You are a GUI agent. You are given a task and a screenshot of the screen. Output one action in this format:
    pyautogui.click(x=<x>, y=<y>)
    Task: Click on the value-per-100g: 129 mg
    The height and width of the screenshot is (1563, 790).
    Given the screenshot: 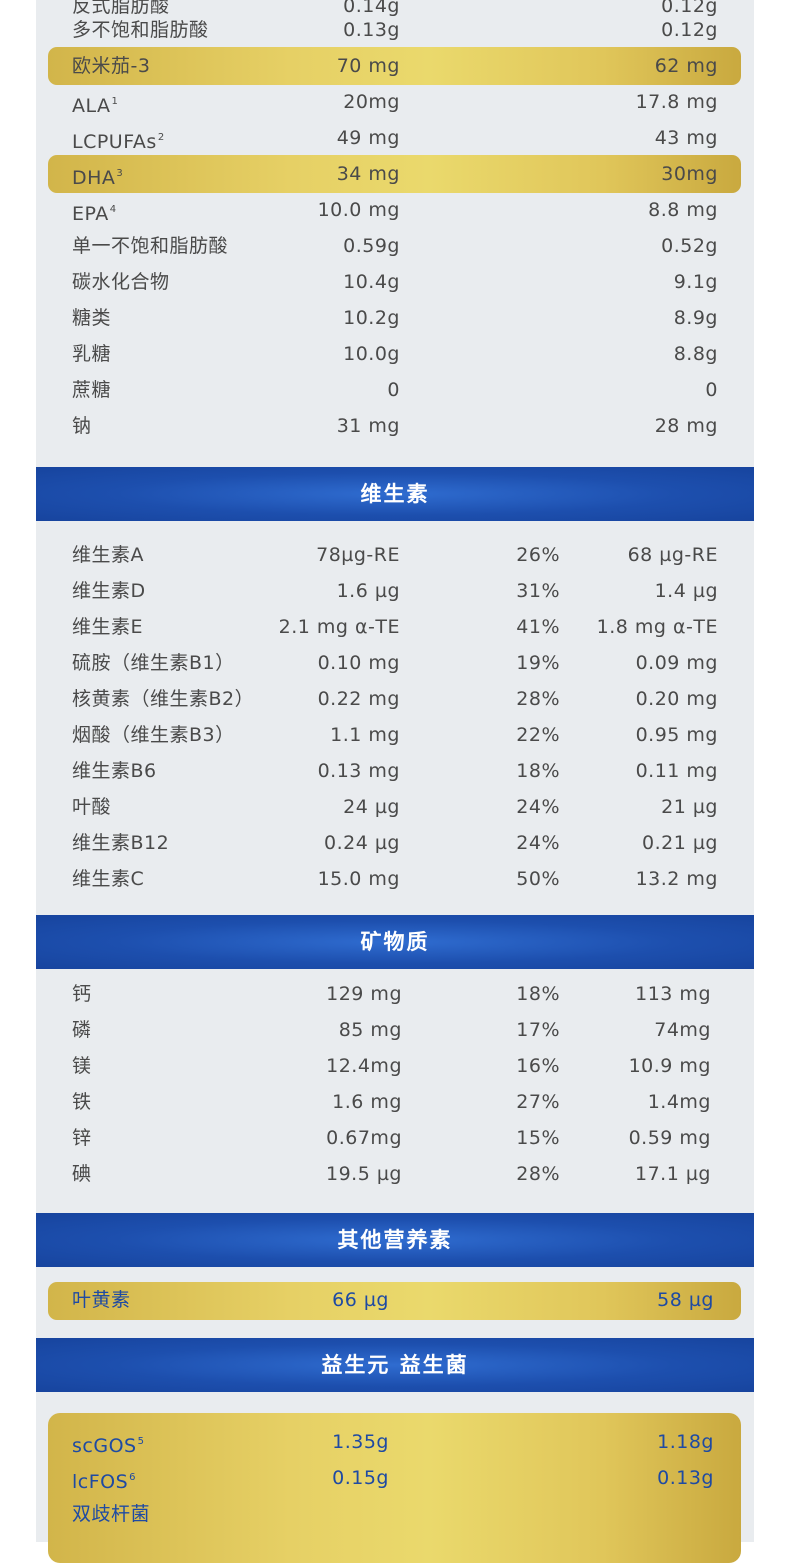 What is the action you would take?
    pyautogui.click(x=364, y=994)
    